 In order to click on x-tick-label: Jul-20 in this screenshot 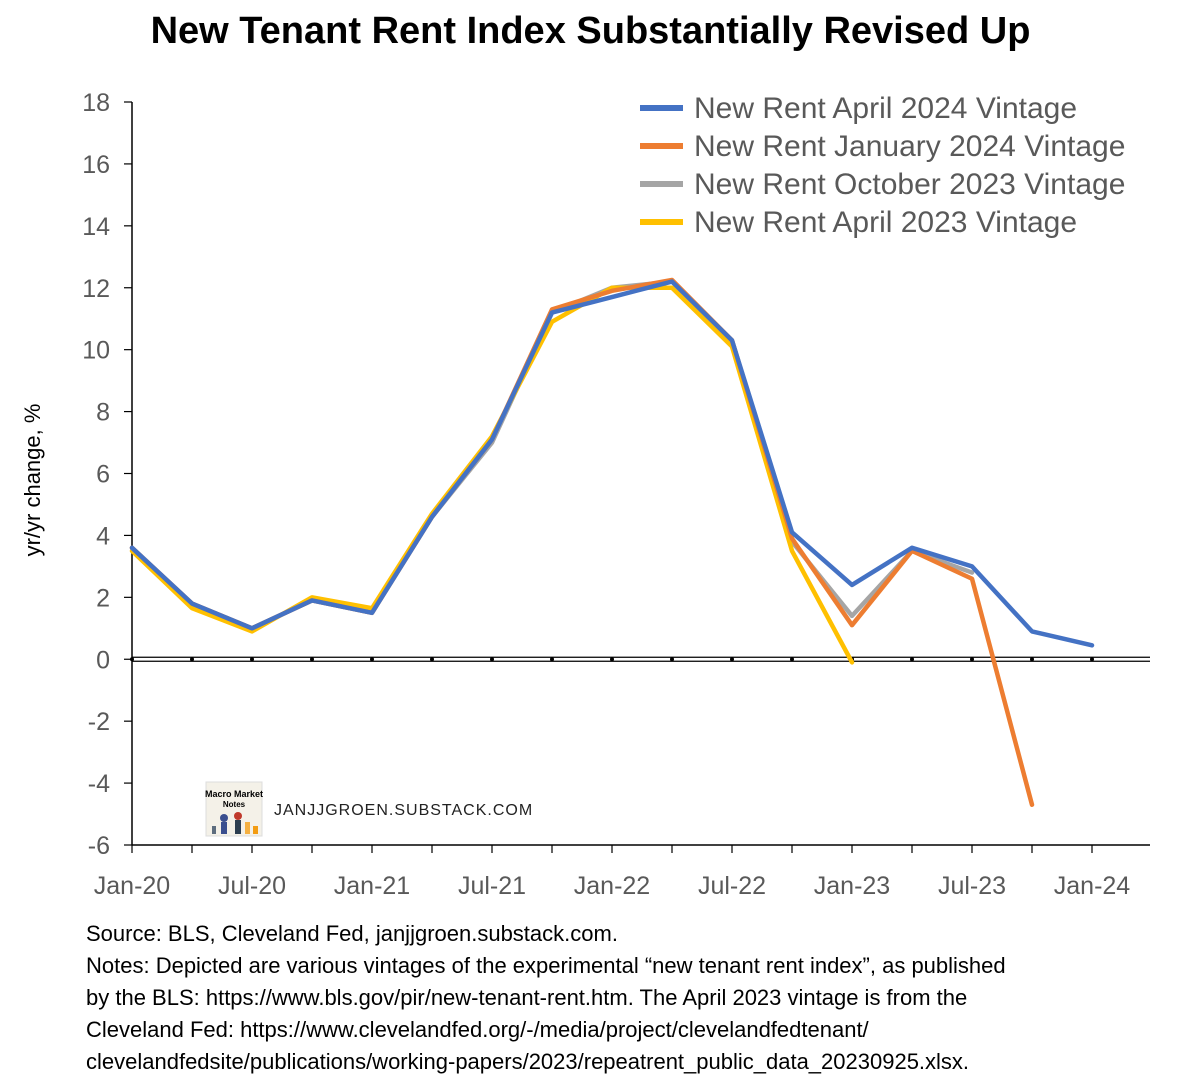, I will do `click(252, 886)`.